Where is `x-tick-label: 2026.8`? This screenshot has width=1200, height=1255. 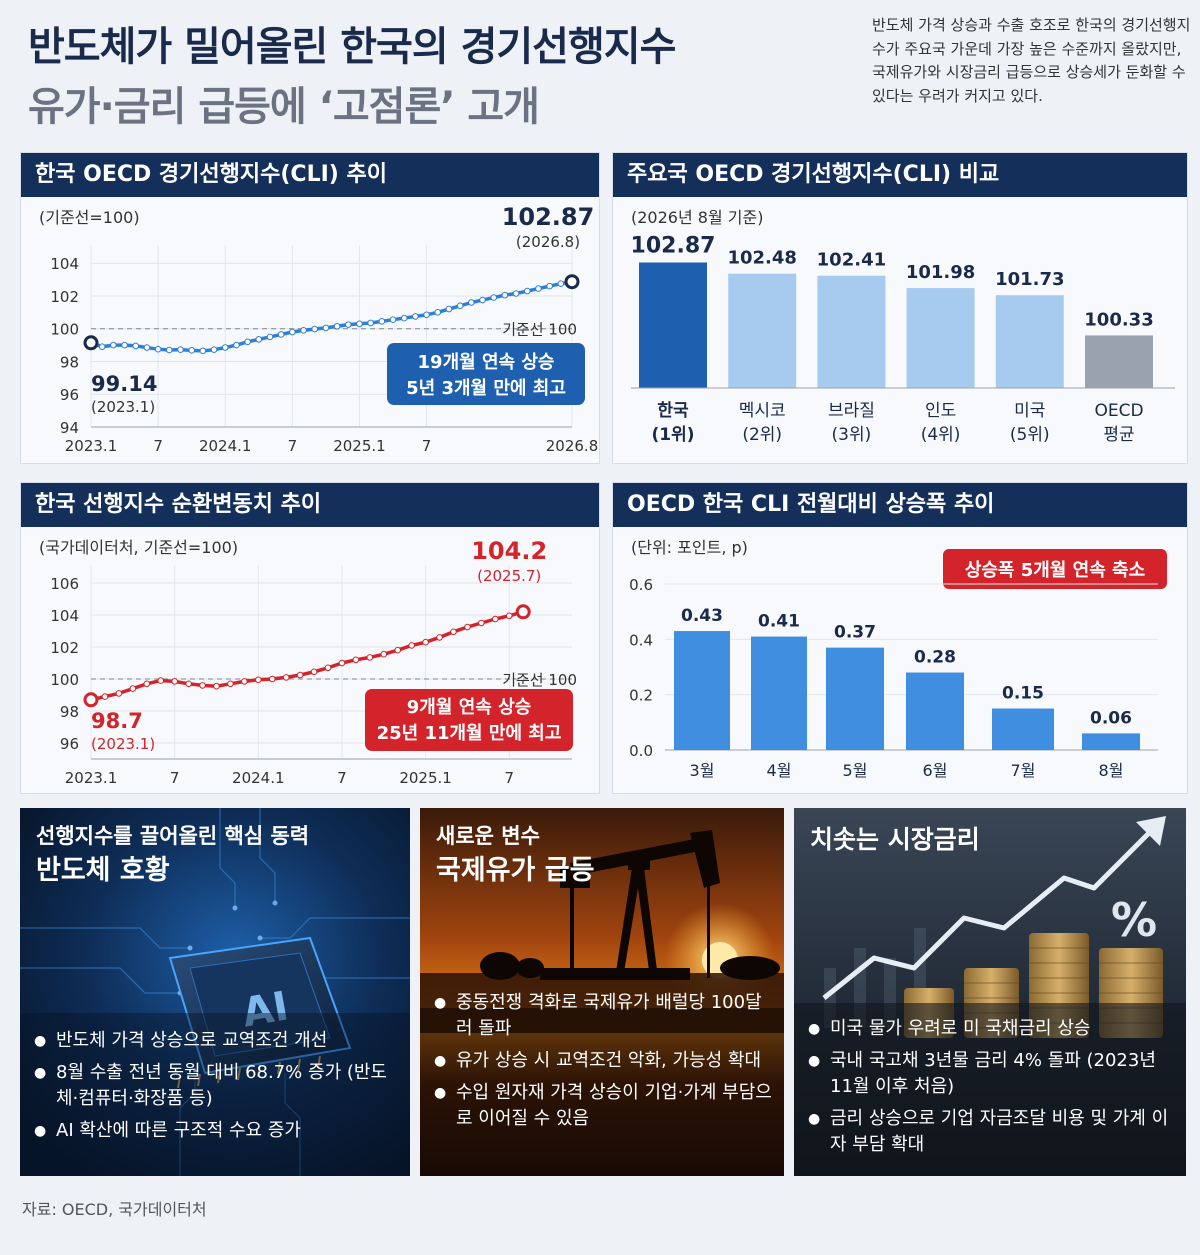
x-tick-label: 2026.8 is located at coordinates (572, 446).